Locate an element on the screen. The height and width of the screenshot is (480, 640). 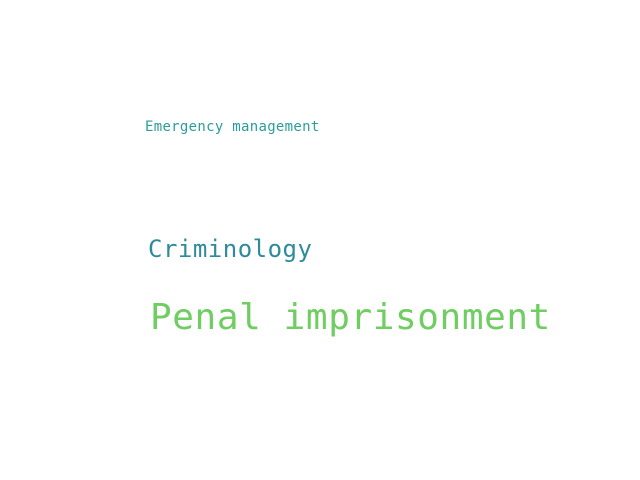
word-penal-imprisonment: Penal imprisonment is located at coordinates (350, 317).